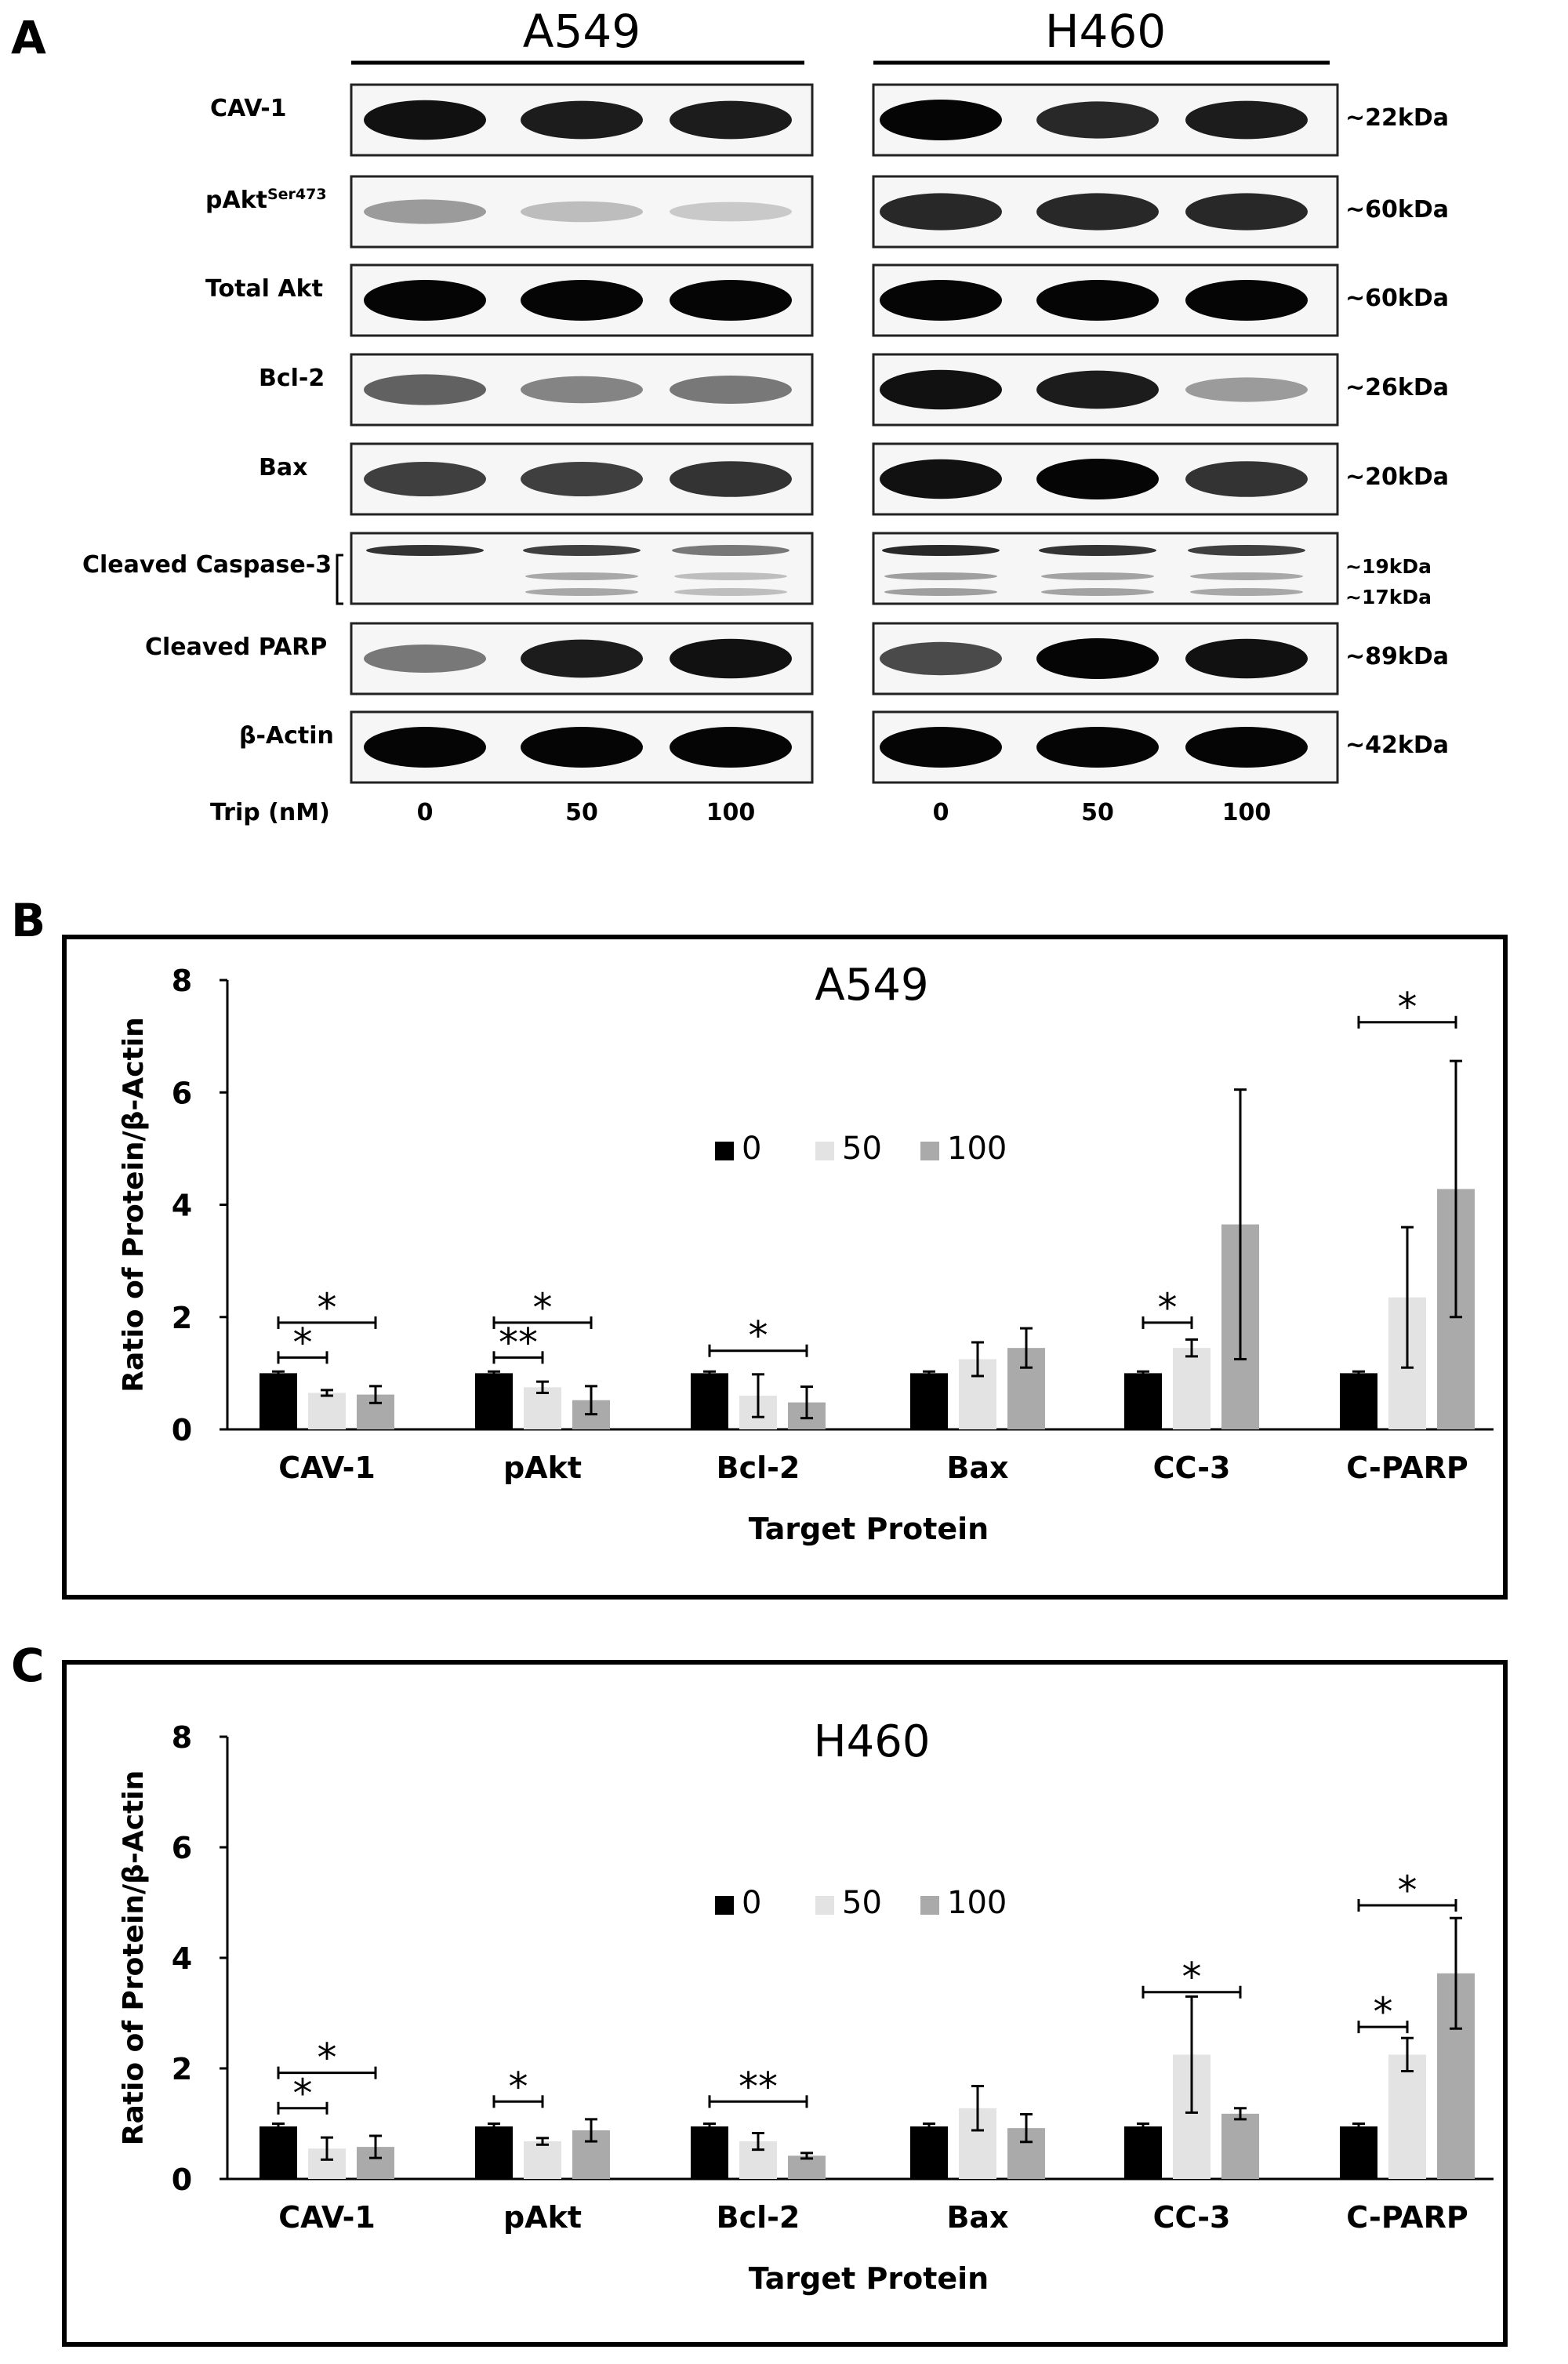 This screenshot has width=1568, height=2364. What do you see at coordinates (339, 579) in the screenshot?
I see `bracket-mark` at bounding box center [339, 579].